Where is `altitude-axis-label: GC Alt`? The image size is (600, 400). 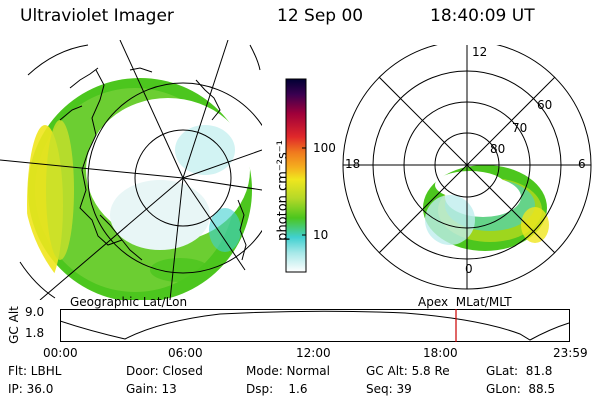 altitude-axis-label: GC Alt is located at coordinates (14, 325).